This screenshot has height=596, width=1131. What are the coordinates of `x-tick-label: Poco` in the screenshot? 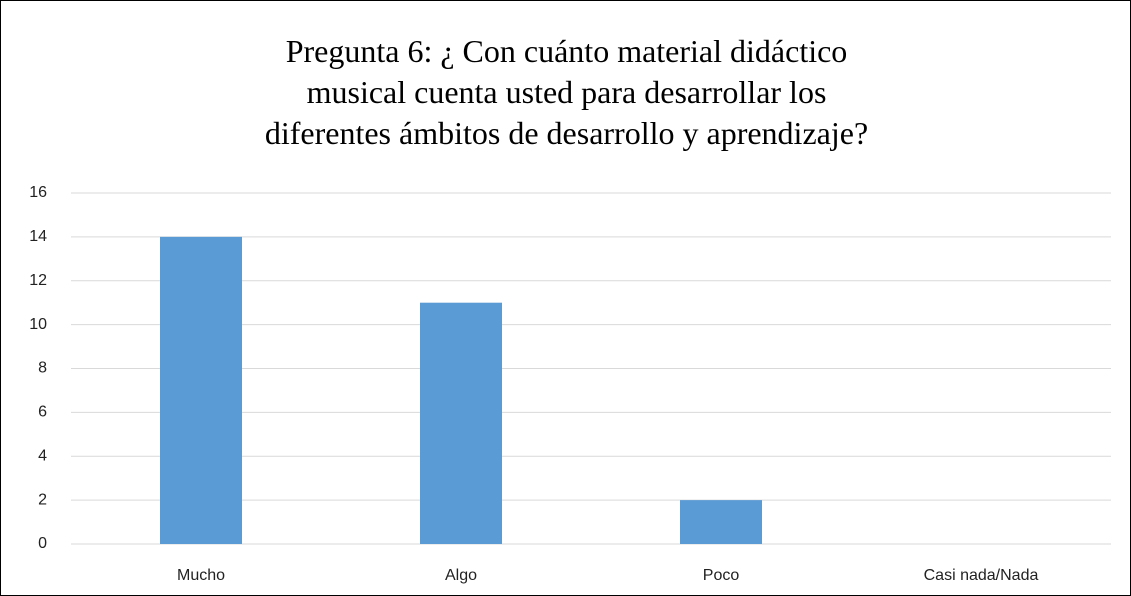 It's located at (721, 575).